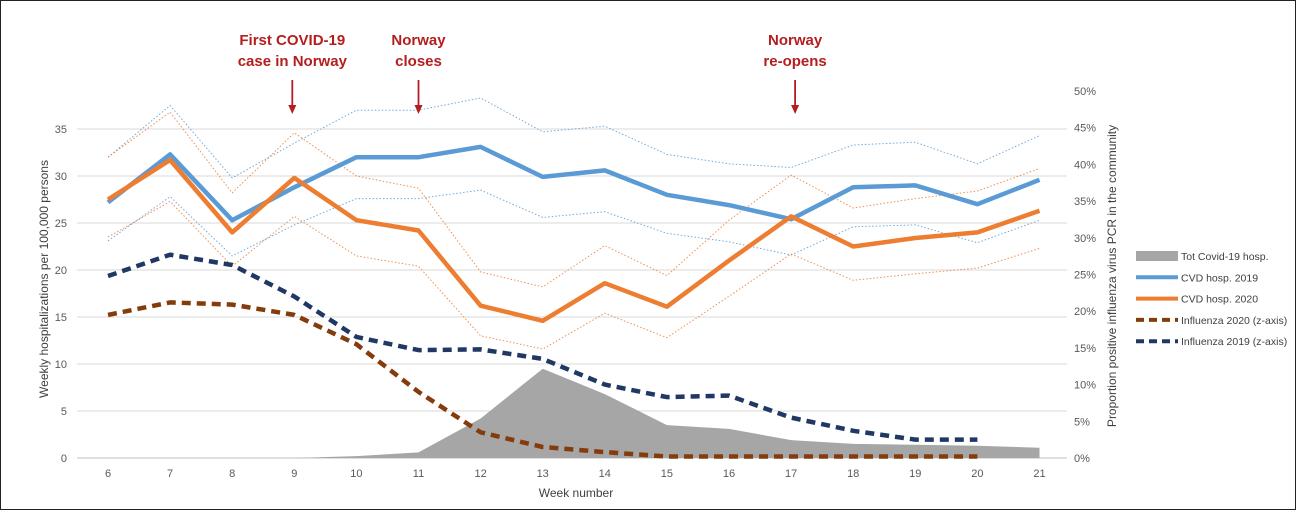  What do you see at coordinates (61, 271) in the screenshot?
I see `y-tick-label: 20` at bounding box center [61, 271].